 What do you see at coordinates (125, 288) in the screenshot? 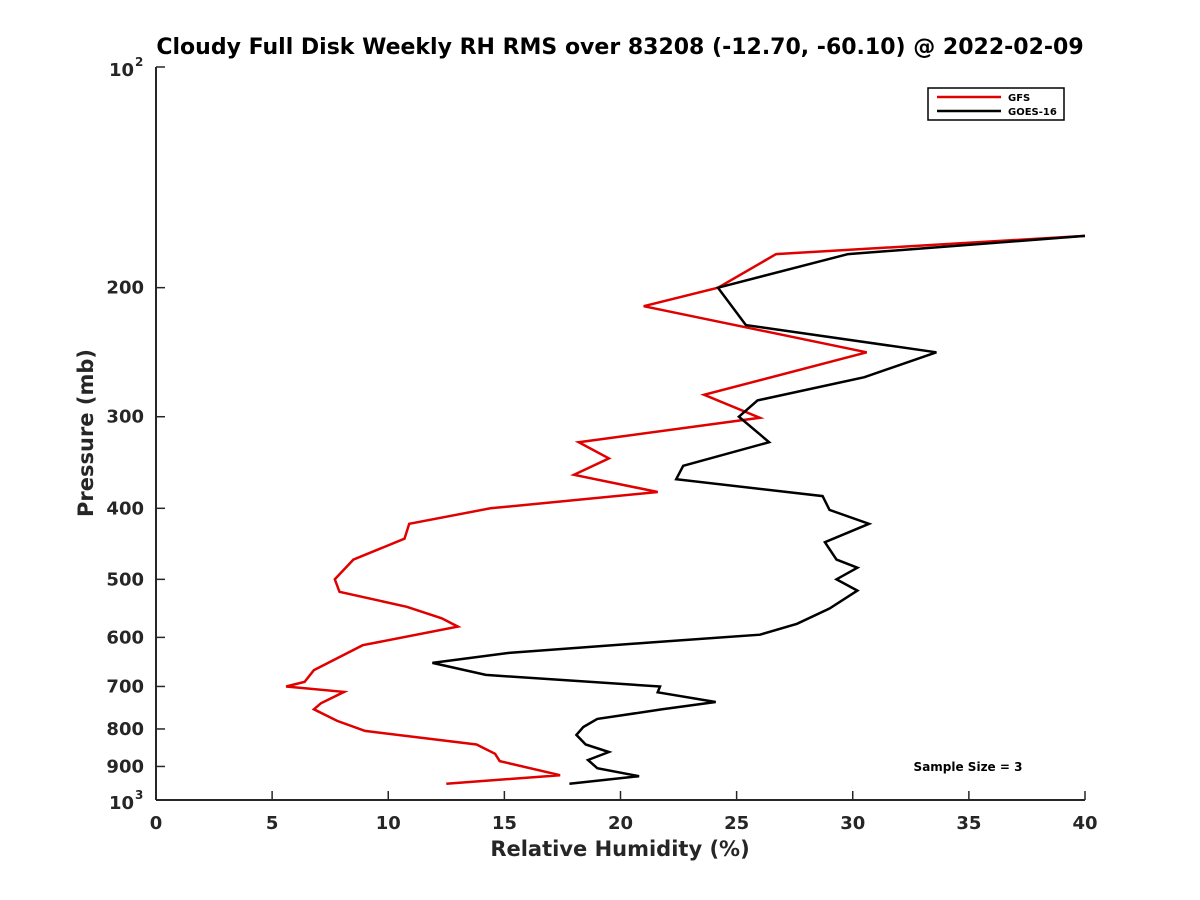
I see `y-tick-label: 200` at bounding box center [125, 288].